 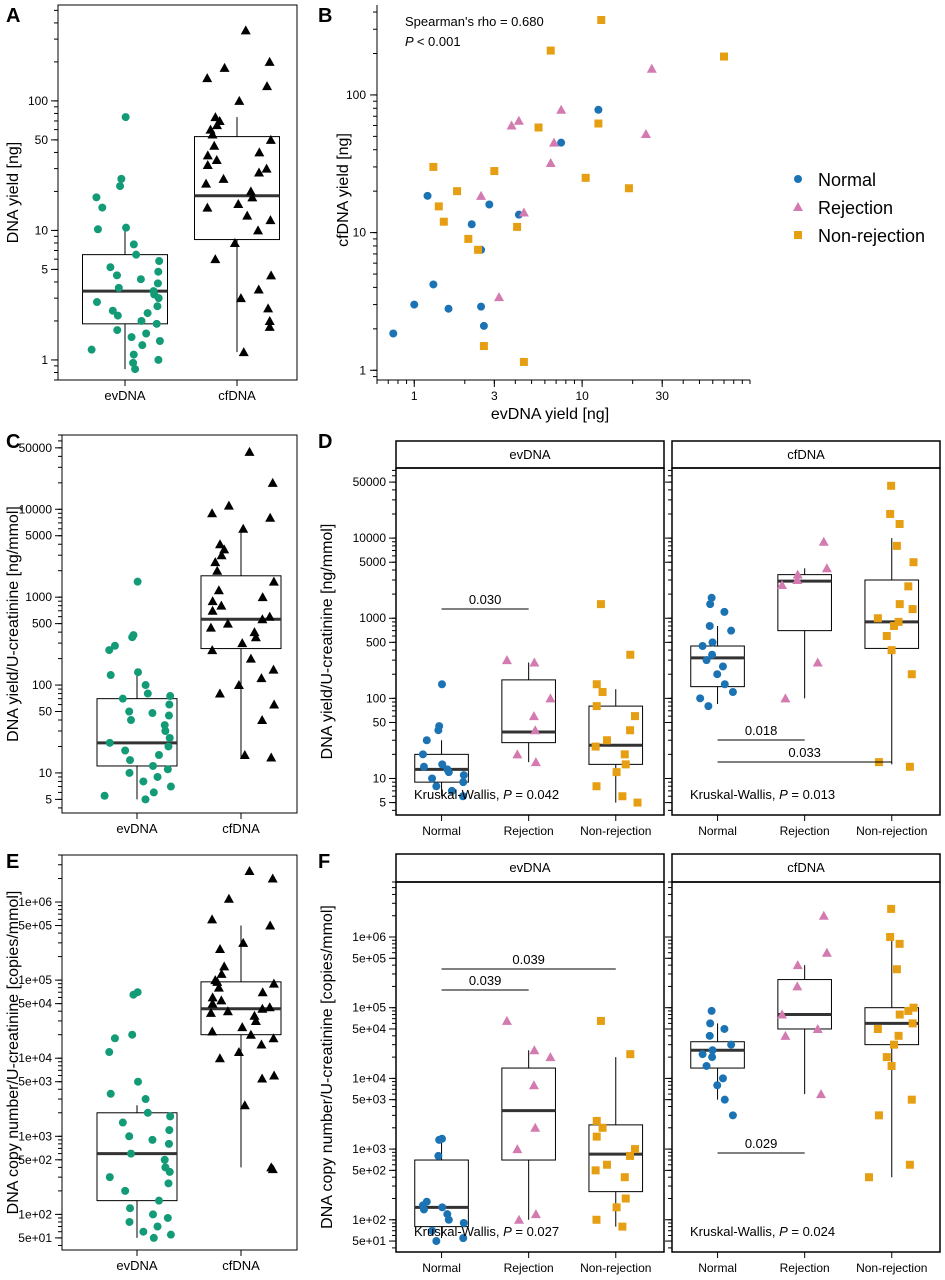 I want to click on legend-label-rejection: Rejection, so click(x=855, y=208).